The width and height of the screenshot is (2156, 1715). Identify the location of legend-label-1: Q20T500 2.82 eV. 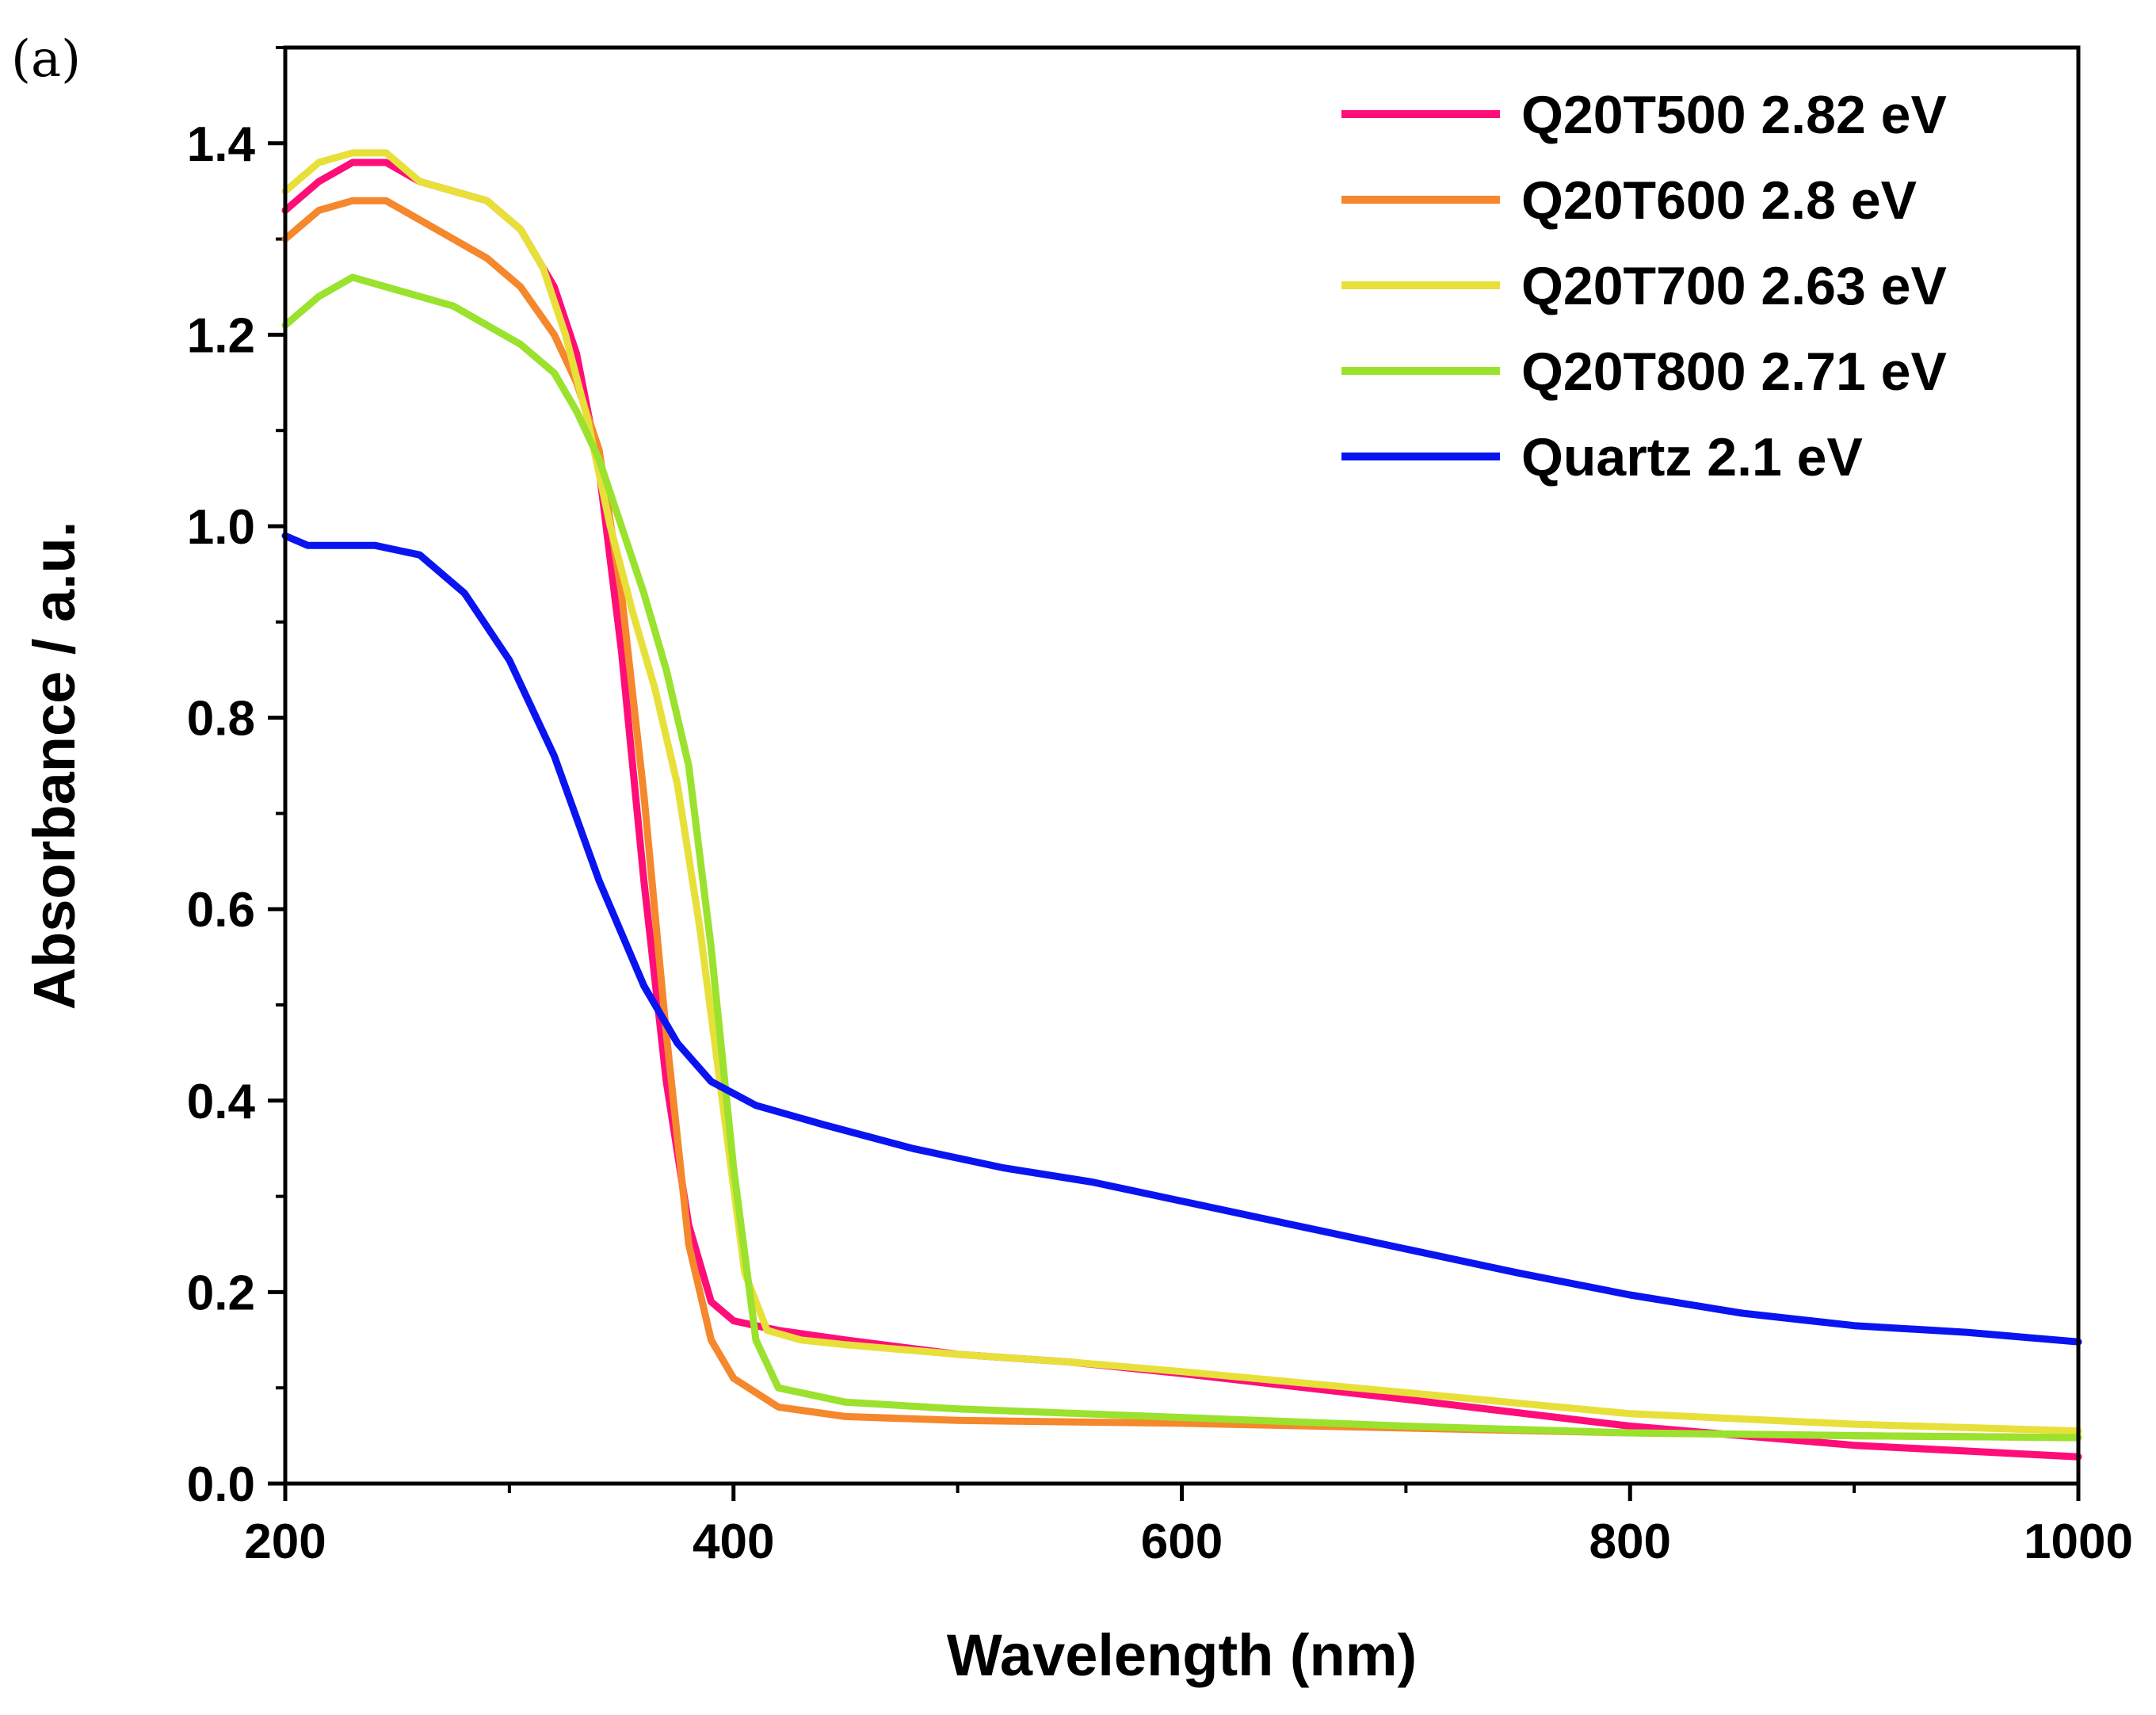
(1734, 115).